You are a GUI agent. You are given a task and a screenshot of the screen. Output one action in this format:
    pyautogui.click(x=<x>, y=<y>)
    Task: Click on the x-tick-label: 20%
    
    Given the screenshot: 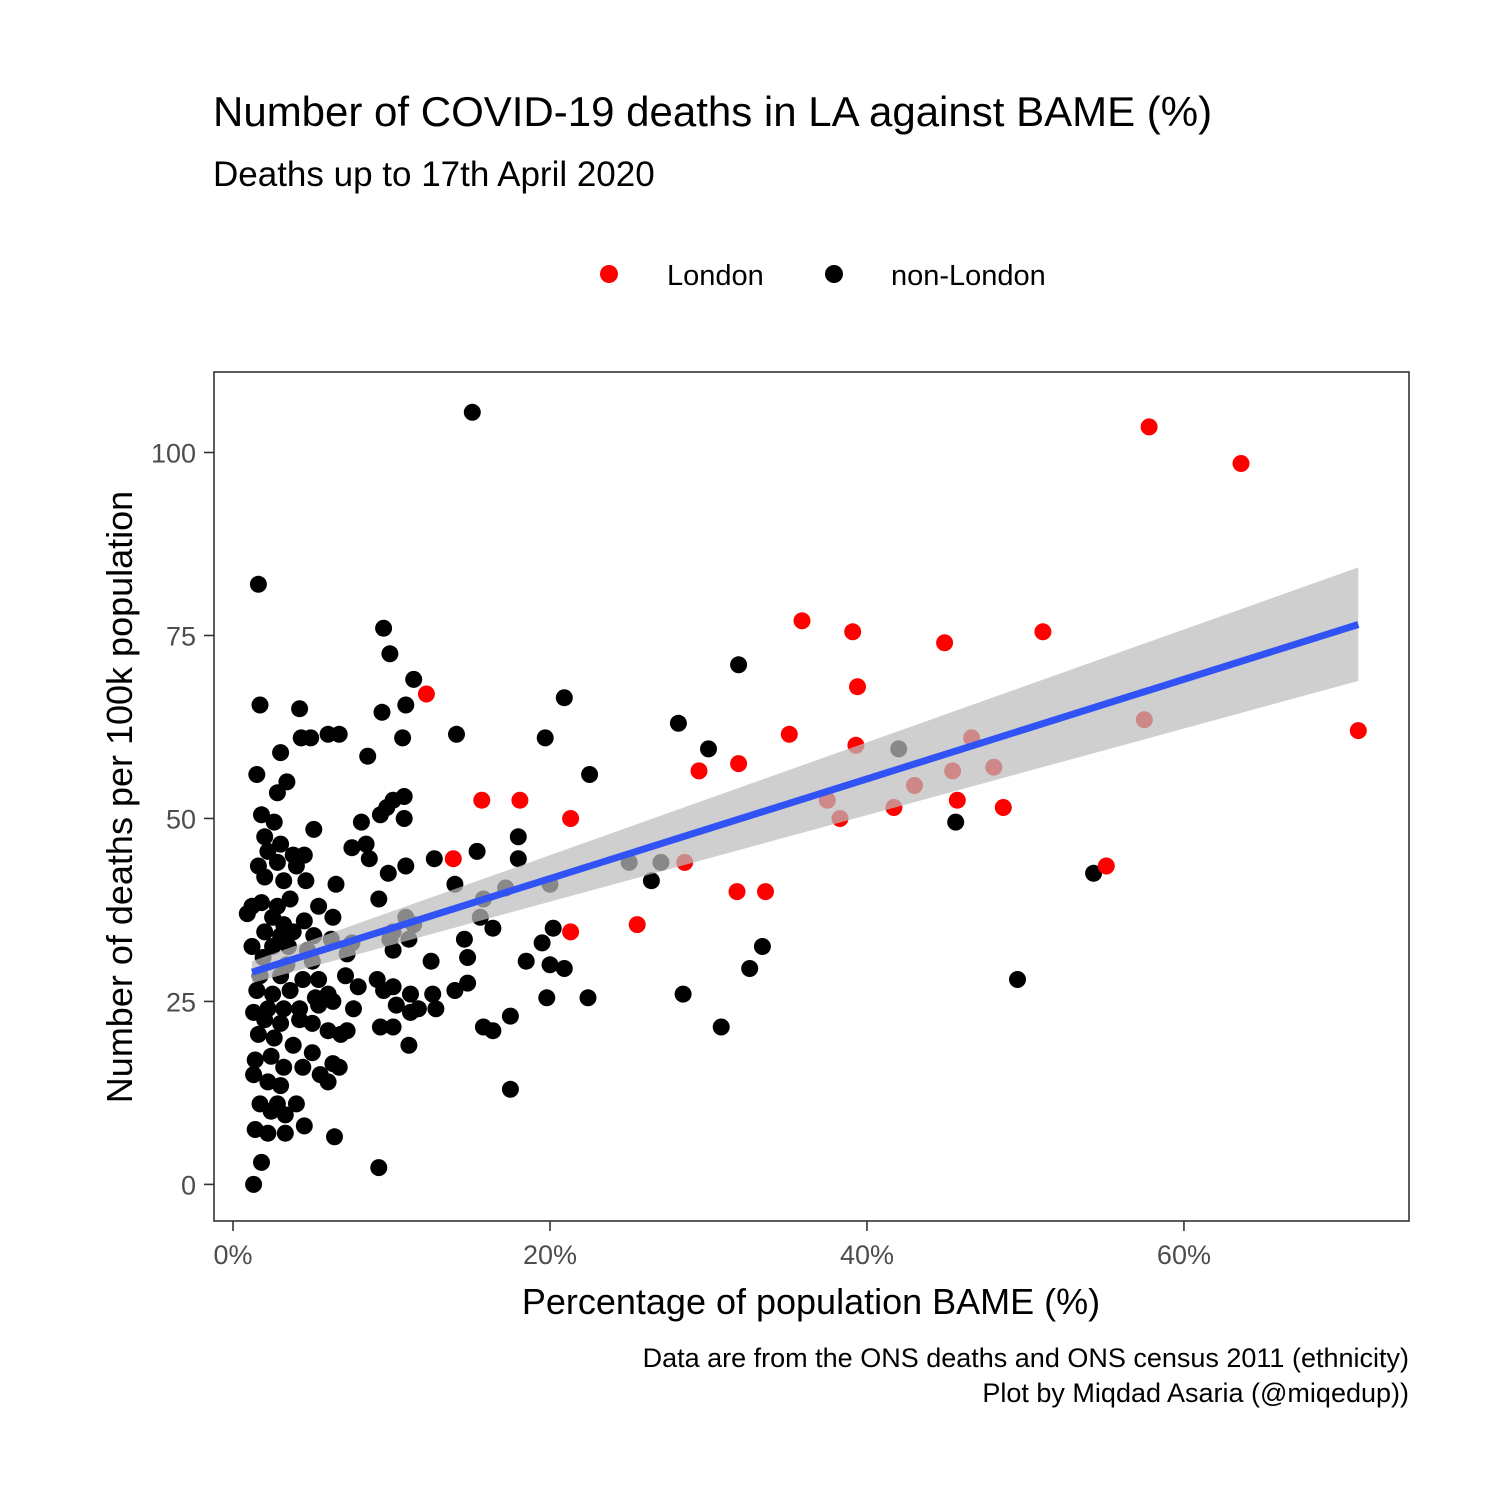 What is the action you would take?
    pyautogui.click(x=550, y=1255)
    